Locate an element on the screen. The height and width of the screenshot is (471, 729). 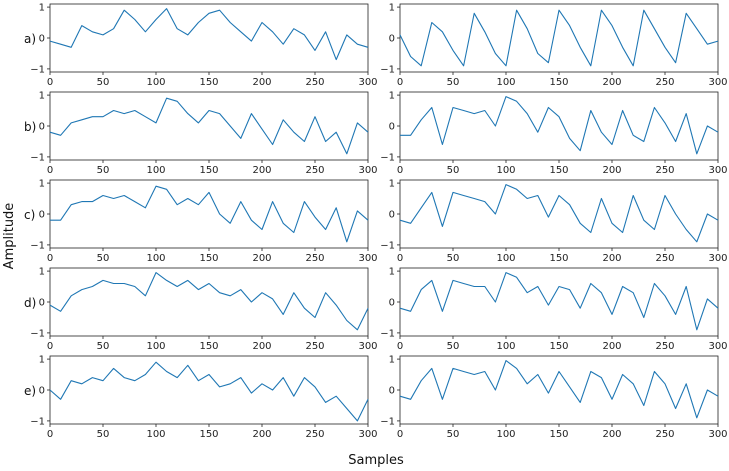
y-axis-label: Amplitude is located at coordinates (9, 236).